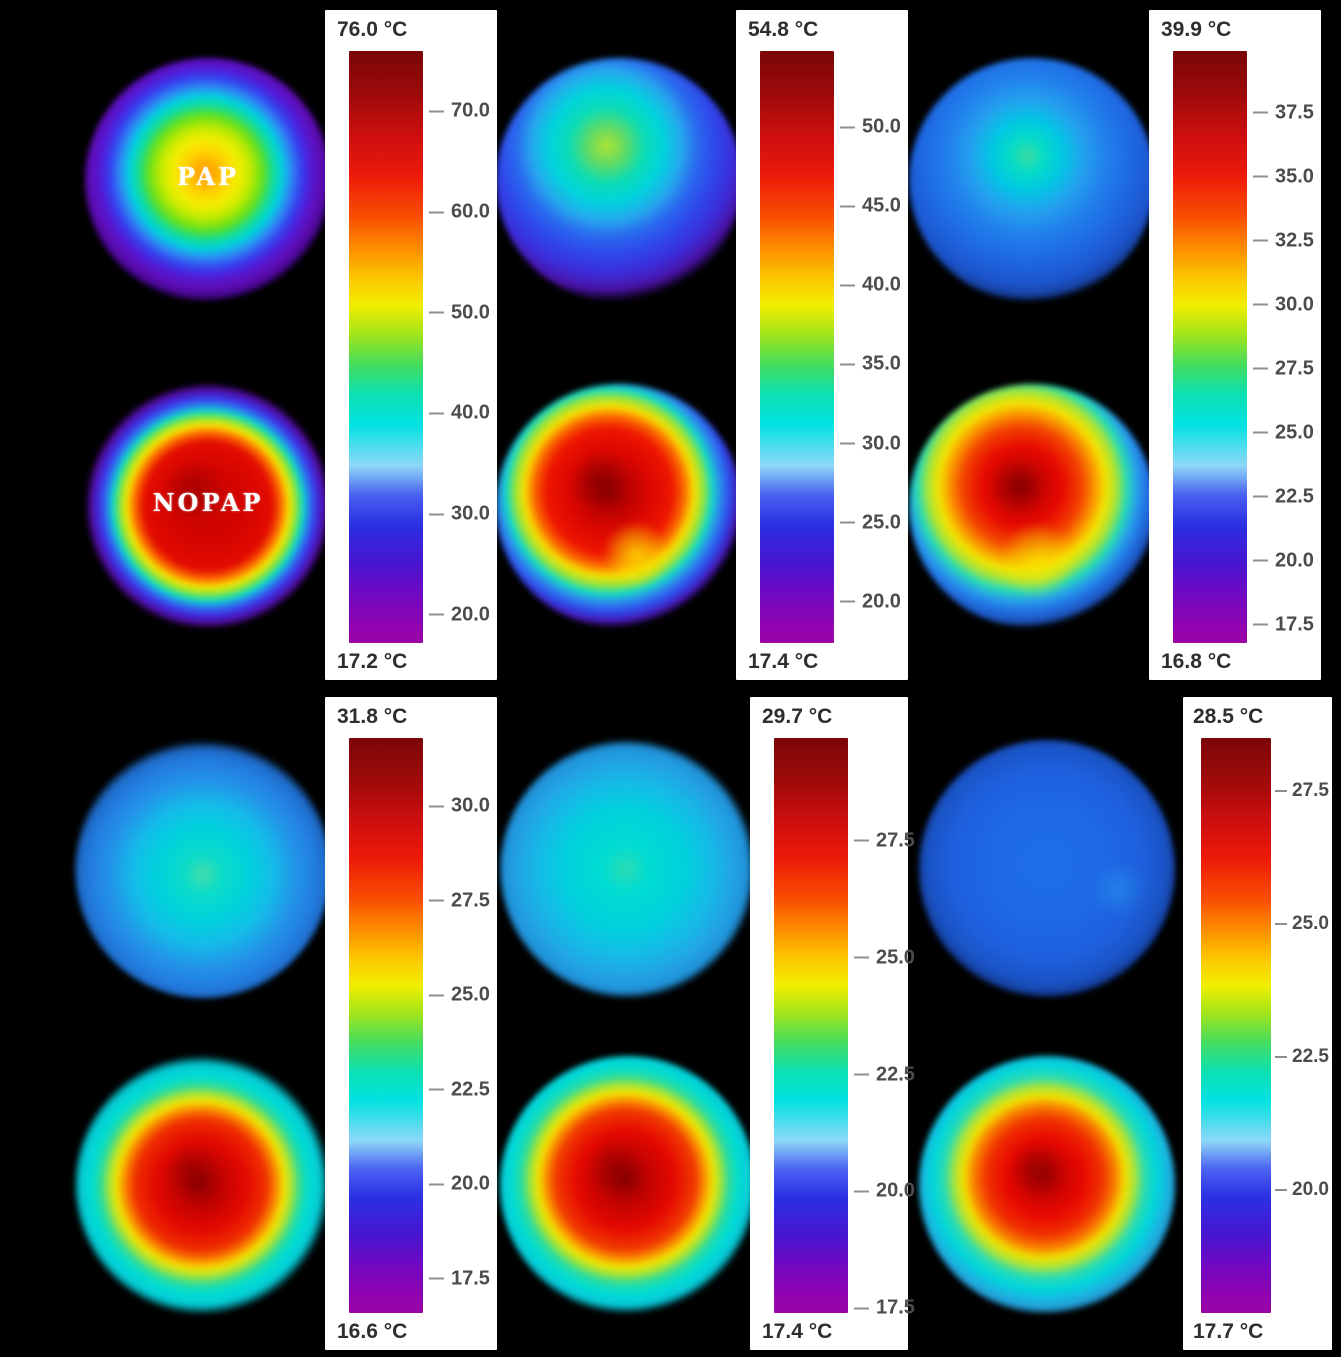  Describe the element at coordinates (372, 1331) in the screenshot. I see `min-temperature-label: 16.6 °C` at that location.